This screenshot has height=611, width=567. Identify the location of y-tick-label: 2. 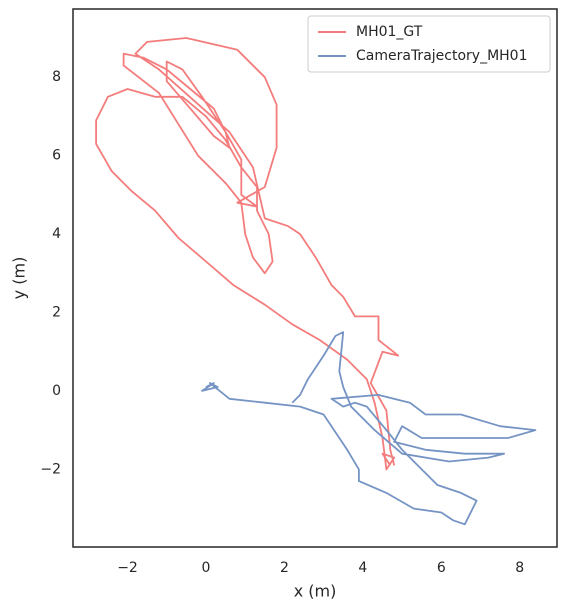
(56, 313).